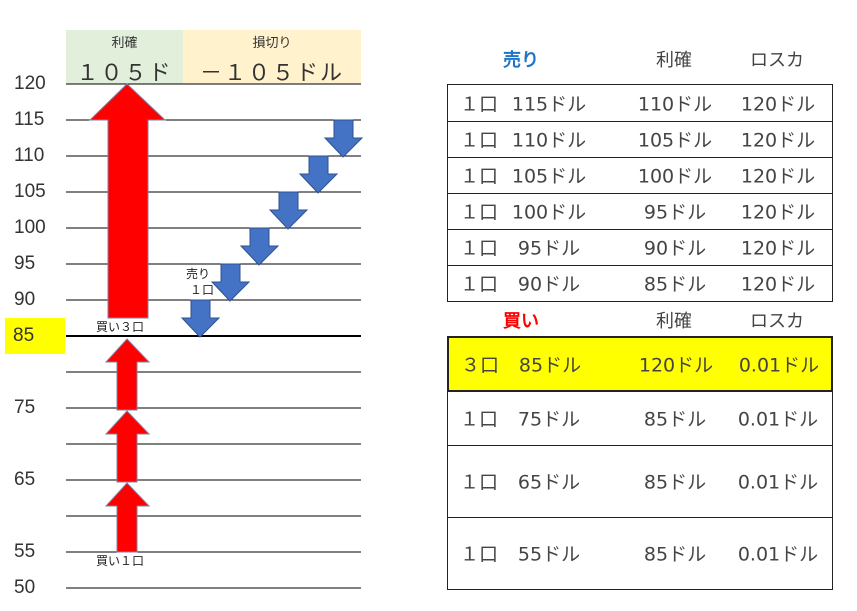 The width and height of the screenshot is (857, 611). I want to click on table-row: １口 105ドル 100ドル 120ドル, so click(640, 175).